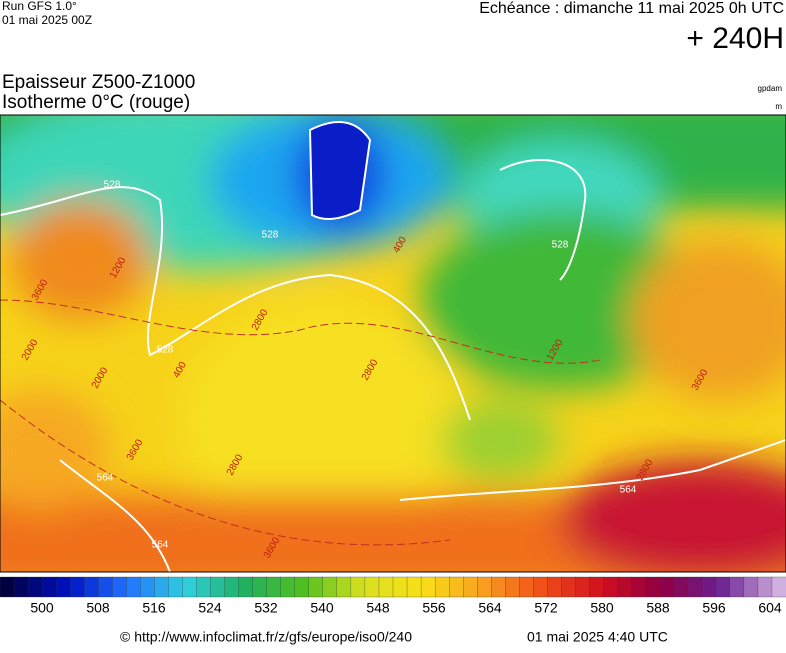 The width and height of the screenshot is (786, 653). I want to click on run-label: Run GFS 1.0°, so click(39, 6).